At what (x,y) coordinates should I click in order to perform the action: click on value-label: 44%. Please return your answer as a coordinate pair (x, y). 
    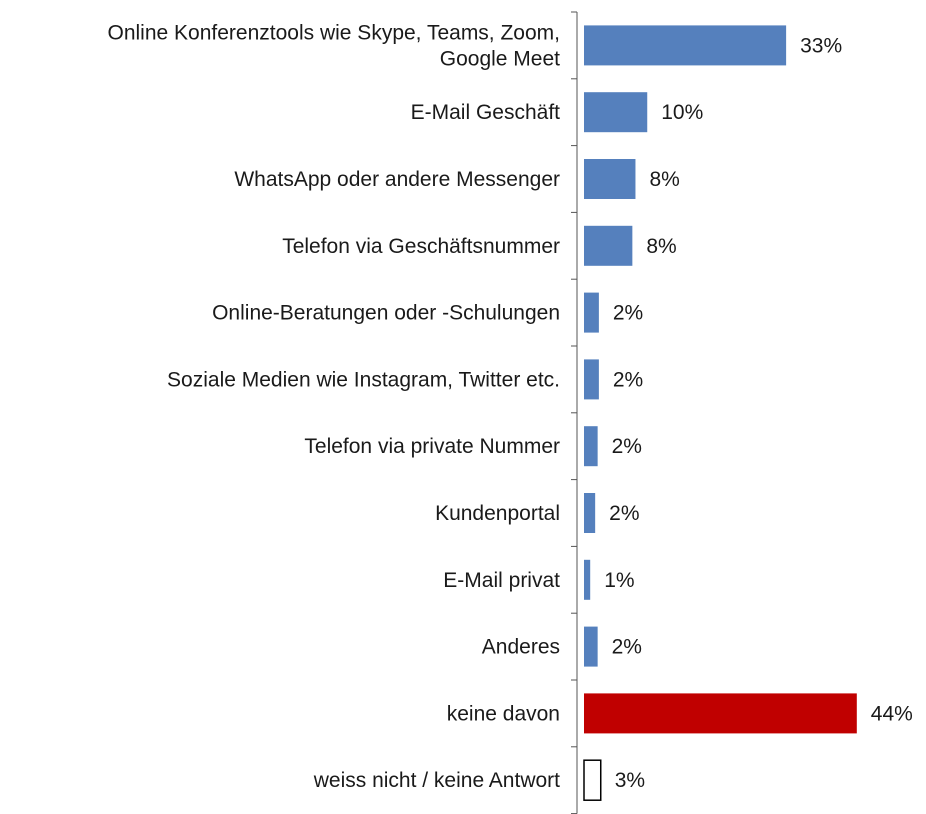
    Looking at the image, I should click on (892, 713).